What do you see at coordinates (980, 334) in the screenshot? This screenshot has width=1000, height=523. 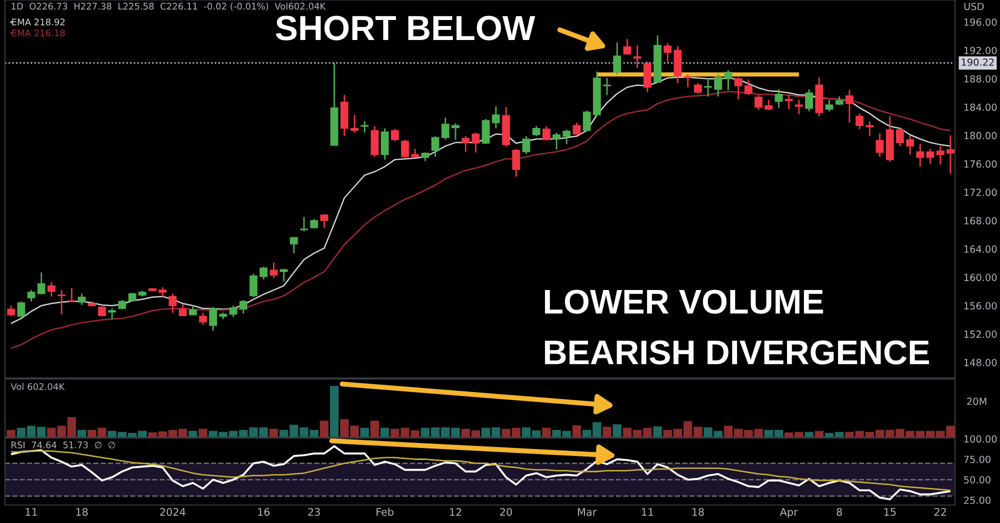 I see `y-tick-label: 152.00` at bounding box center [980, 334].